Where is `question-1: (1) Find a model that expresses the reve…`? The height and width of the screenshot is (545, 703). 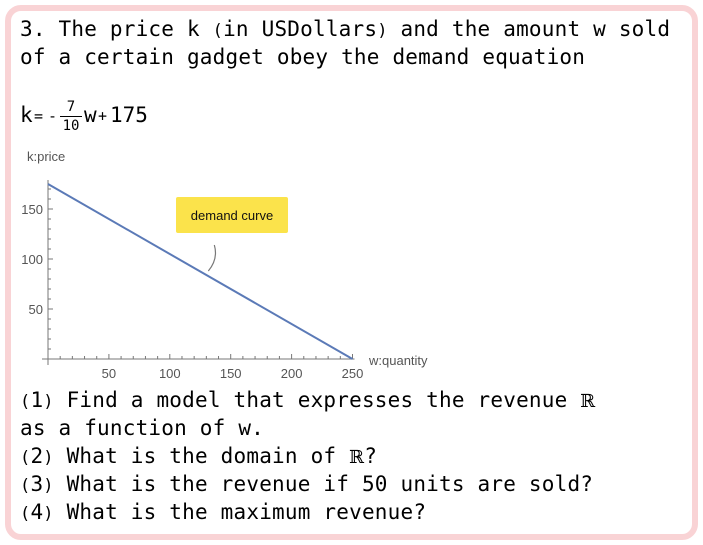
question-1: (1) Find a model that expresses the reve… is located at coordinates (308, 400).